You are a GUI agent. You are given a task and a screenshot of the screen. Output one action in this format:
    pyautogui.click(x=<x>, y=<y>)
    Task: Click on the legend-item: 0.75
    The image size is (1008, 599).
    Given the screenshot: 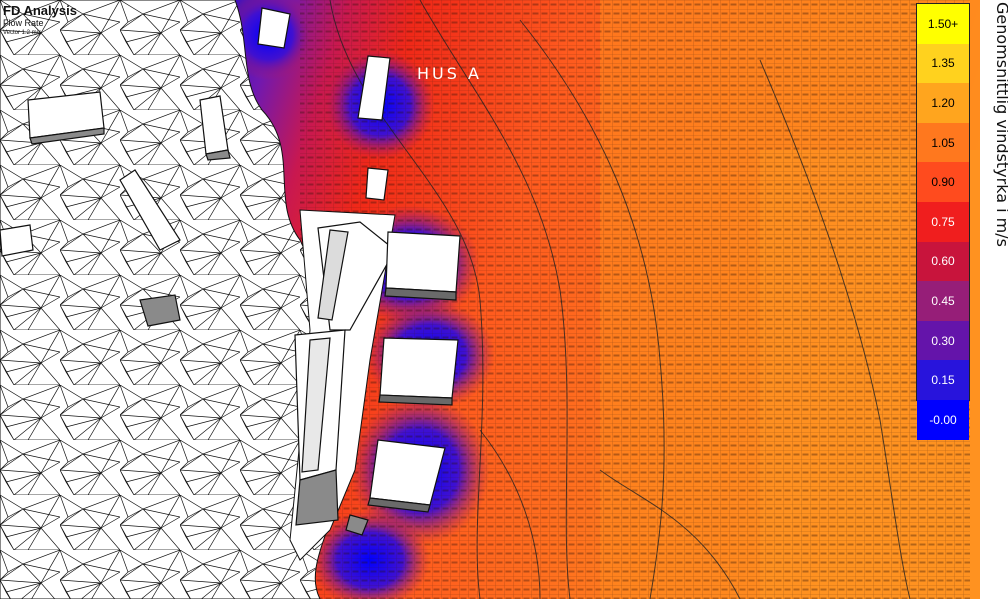 What is the action you would take?
    pyautogui.click(x=943, y=221)
    